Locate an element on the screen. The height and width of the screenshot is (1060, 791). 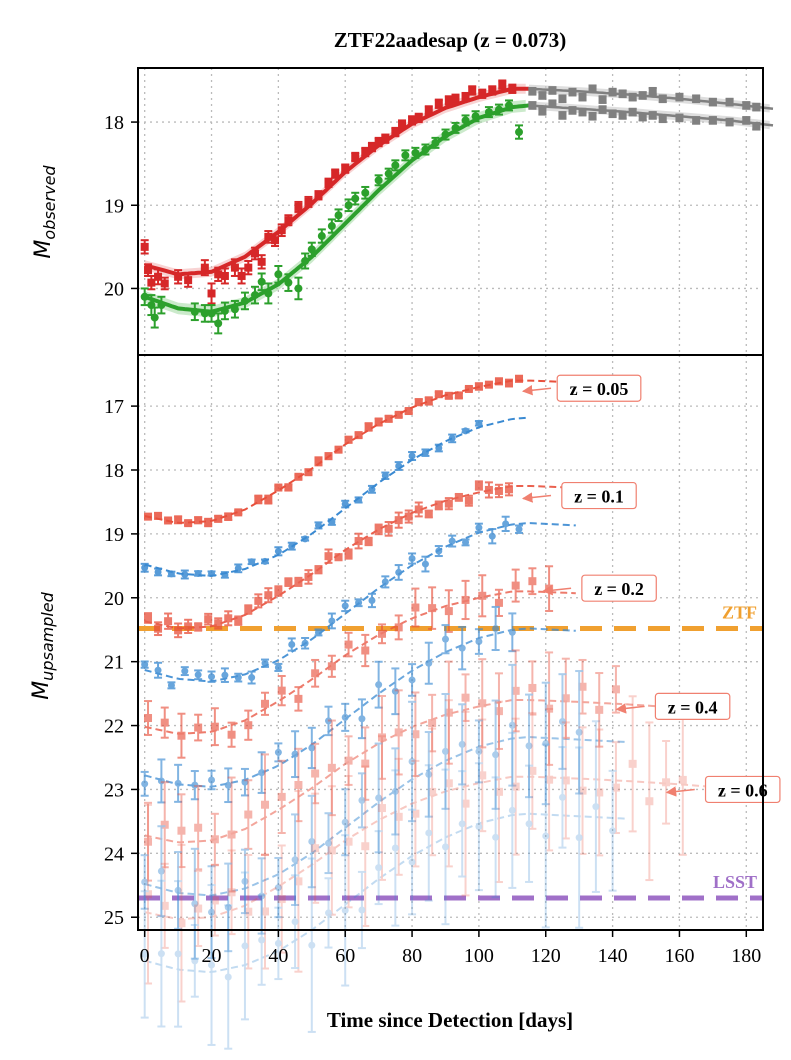
r-pred-point-marker is located at coordinates (652, 91).